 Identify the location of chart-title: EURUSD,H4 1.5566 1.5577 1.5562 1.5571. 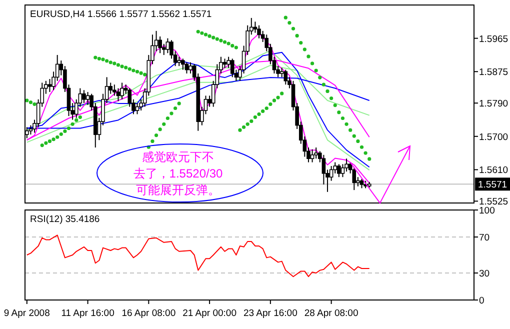
(121, 14).